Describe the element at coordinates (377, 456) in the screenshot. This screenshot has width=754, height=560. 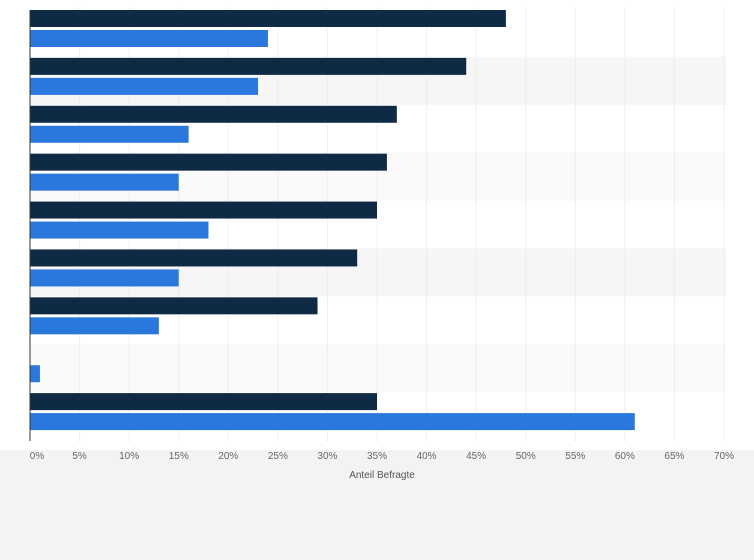
I see `x-tick-label: 35%` at that location.